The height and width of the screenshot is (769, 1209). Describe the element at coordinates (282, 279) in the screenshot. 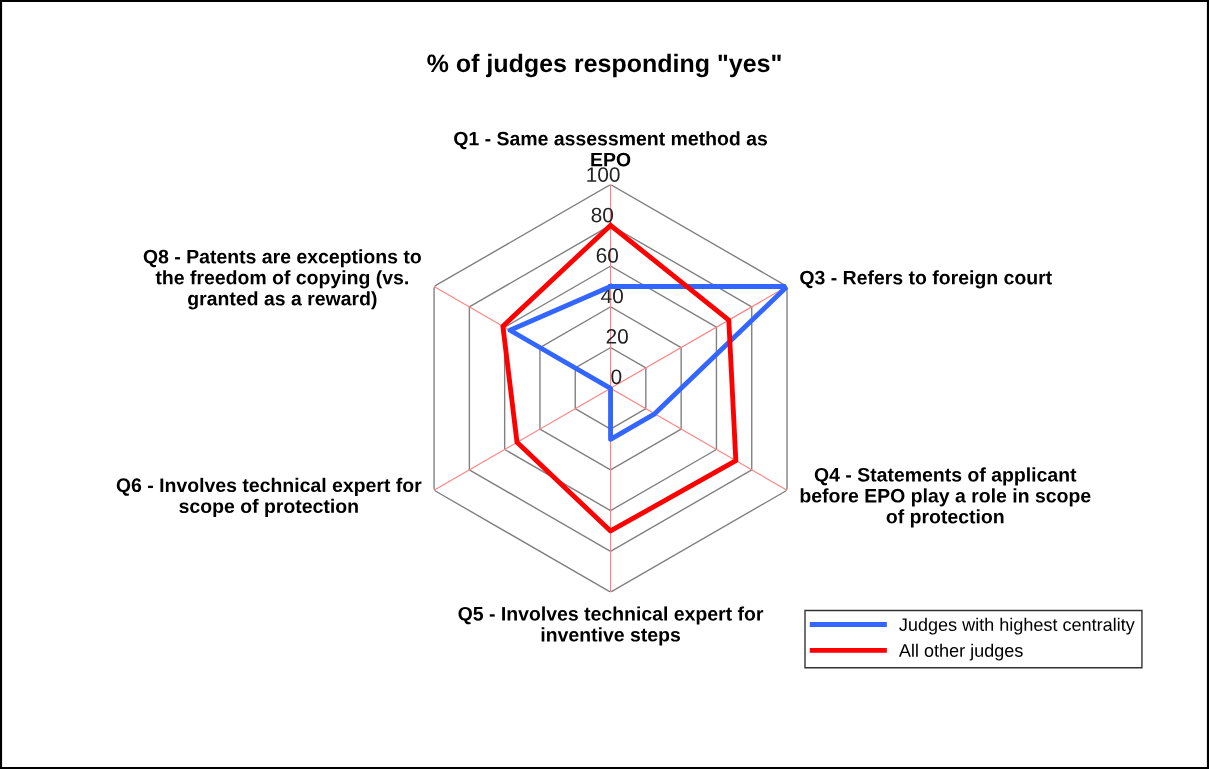

I see `spoke-label: Q8 - Patents are exceptions to the freedom of copying (vs. granted as a reward)` at that location.